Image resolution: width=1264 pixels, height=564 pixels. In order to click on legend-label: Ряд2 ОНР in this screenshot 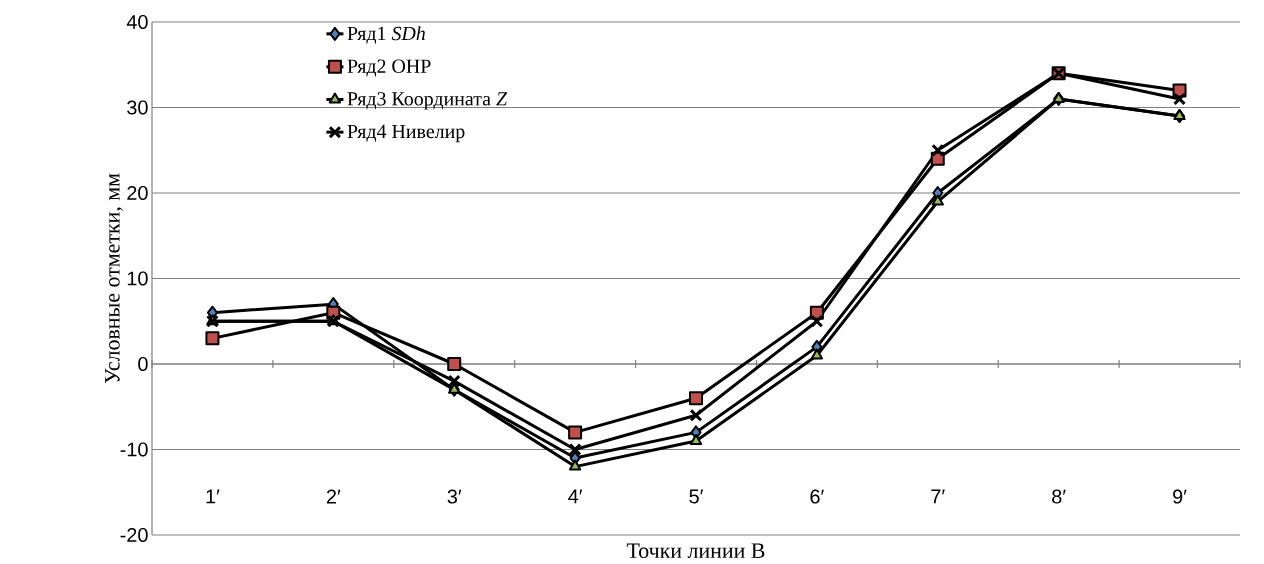, I will do `click(389, 68)`.